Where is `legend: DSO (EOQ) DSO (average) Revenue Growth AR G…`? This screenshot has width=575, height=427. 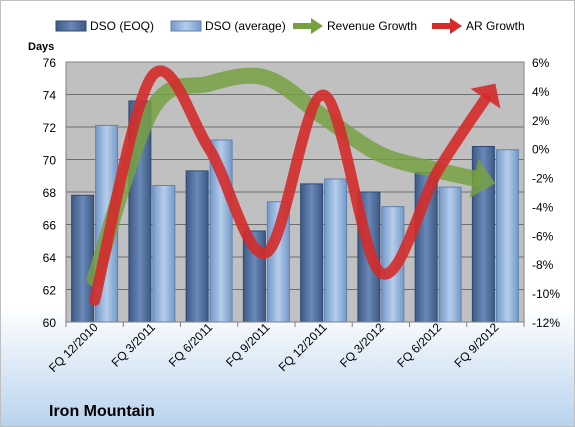
legend: DSO (EOQ) DSO (average) Revenue Growth AR G… is located at coordinates (290, 26).